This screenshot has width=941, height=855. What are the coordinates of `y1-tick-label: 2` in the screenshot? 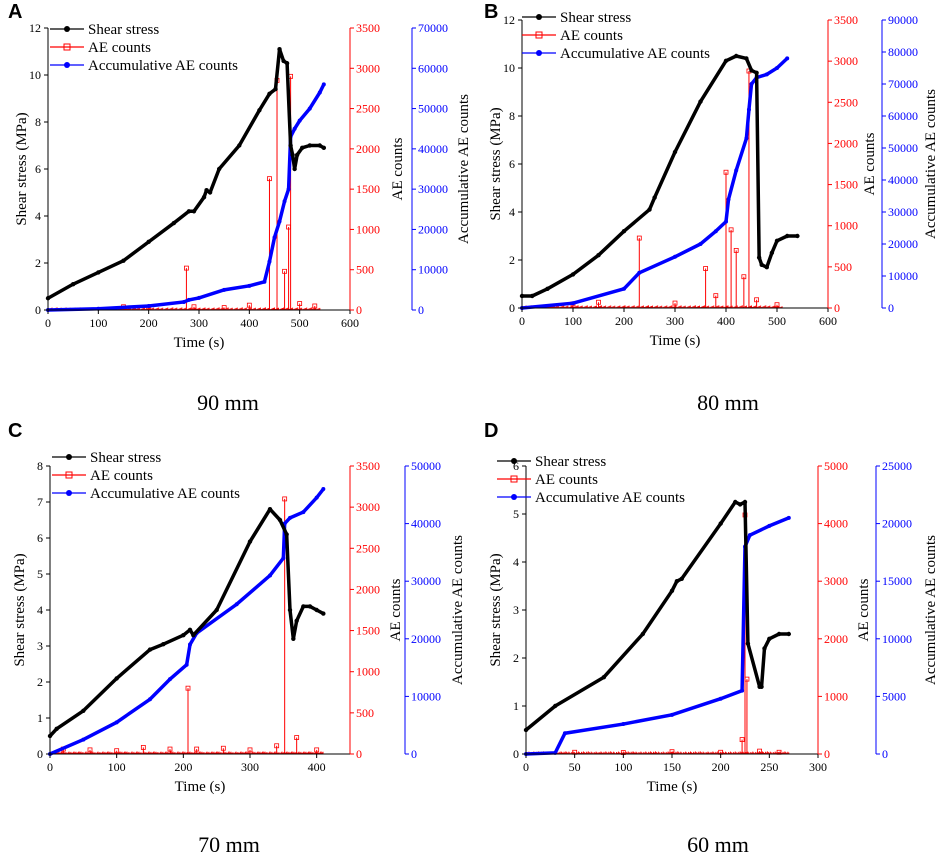 It's located at (512, 260).